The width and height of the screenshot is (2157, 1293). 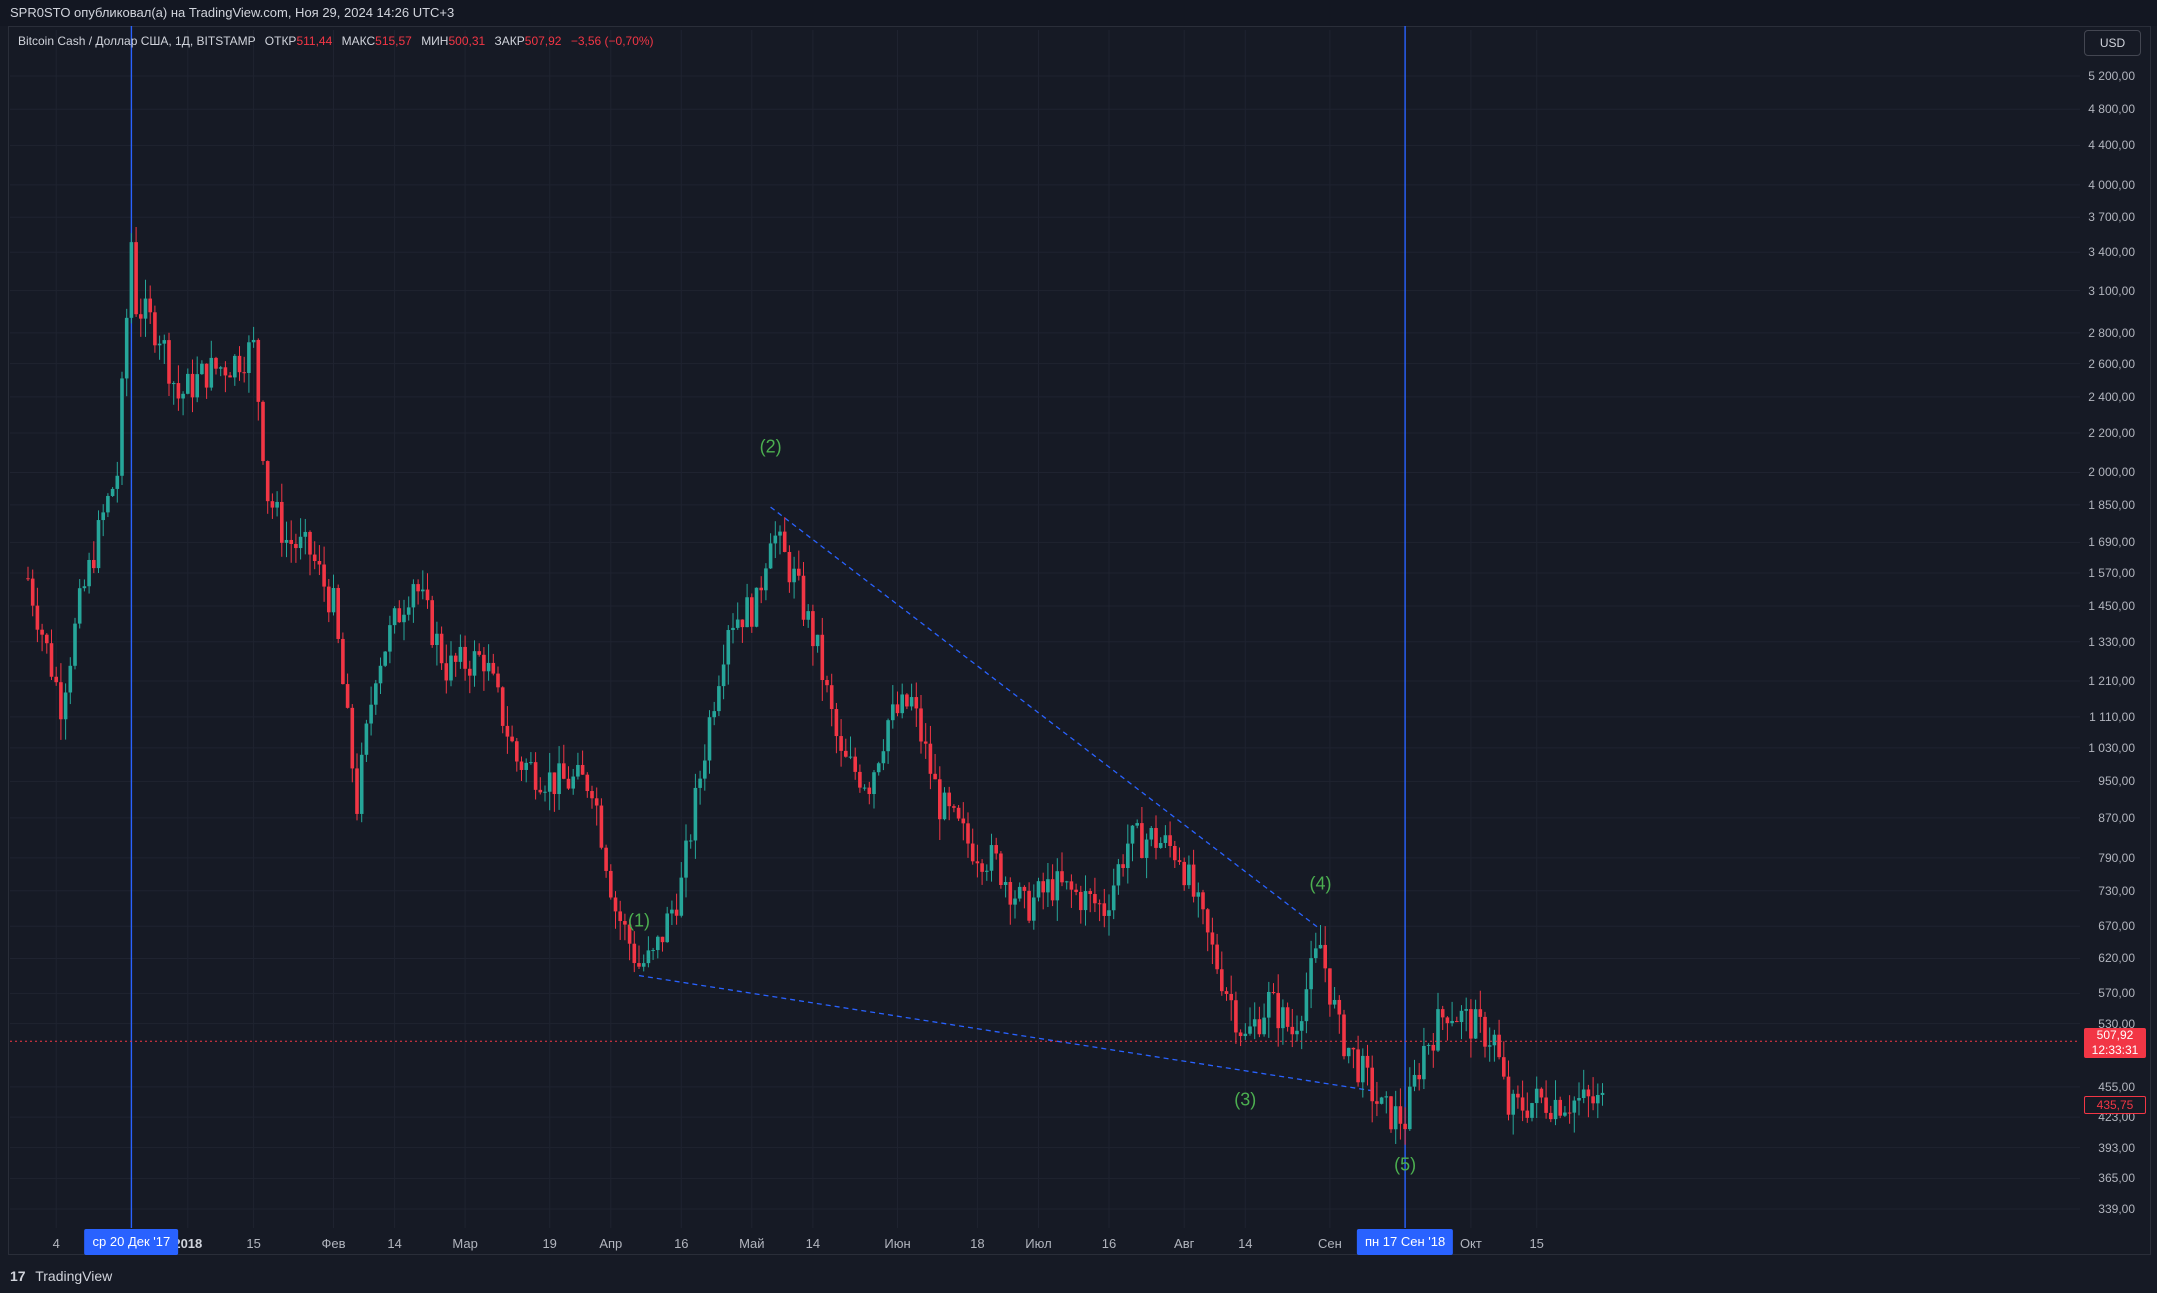 I want to click on price-tick-label: 3 100,00, so click(x=2111, y=290).